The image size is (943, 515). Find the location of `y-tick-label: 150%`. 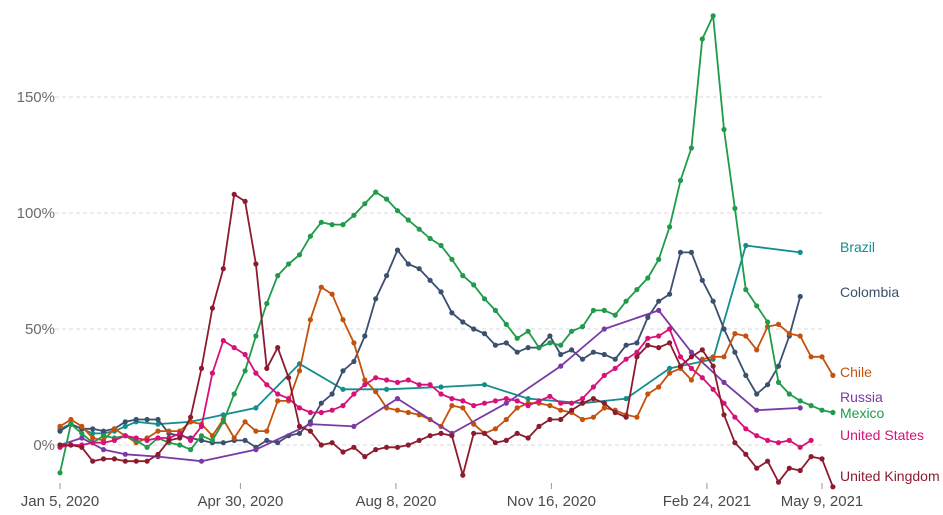

y-tick-label: 150% is located at coordinates (36, 97).